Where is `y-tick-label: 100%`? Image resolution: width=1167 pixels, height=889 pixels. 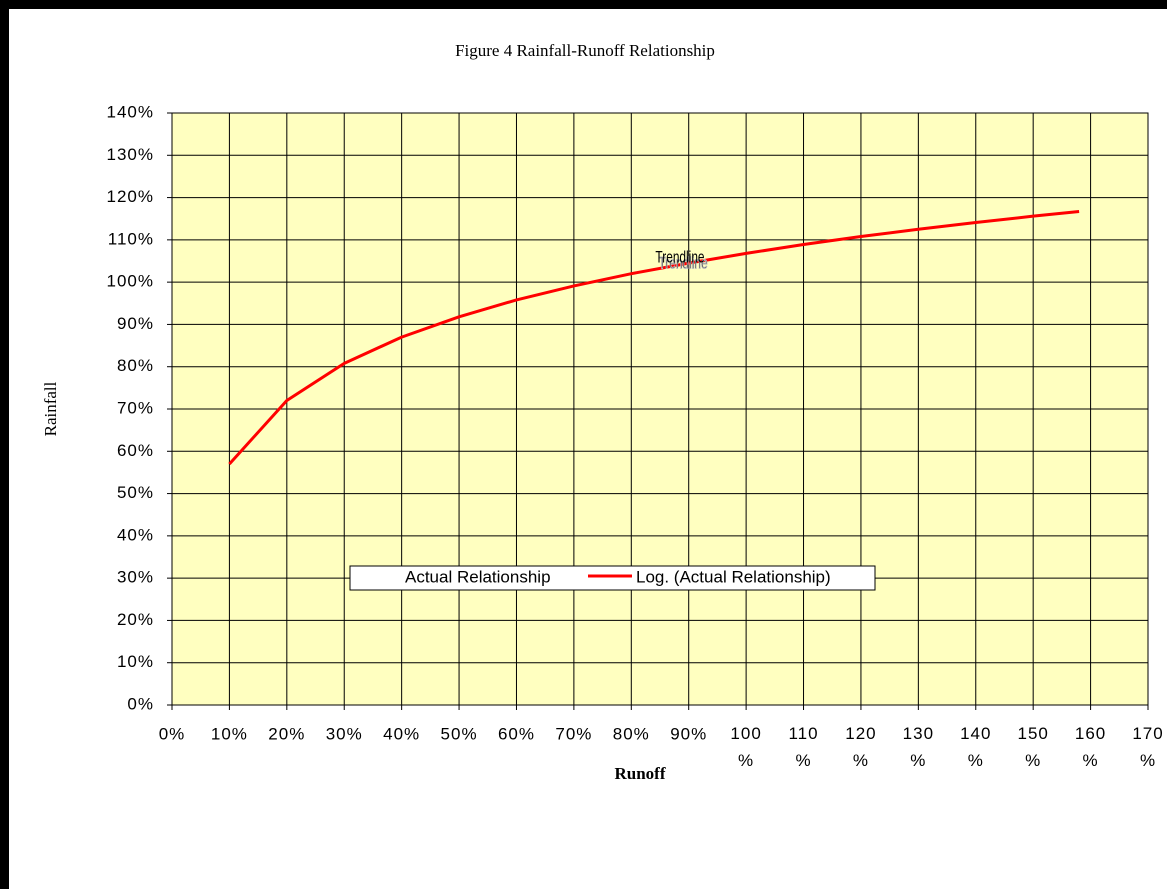 y-tick-label: 100% is located at coordinates (130, 281).